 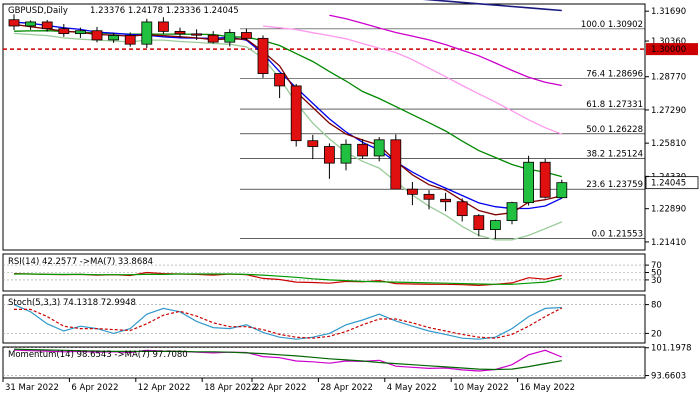 What do you see at coordinates (668, 210) in the screenshot?
I see `price-tick-label-6: 1.22890` at bounding box center [668, 210].